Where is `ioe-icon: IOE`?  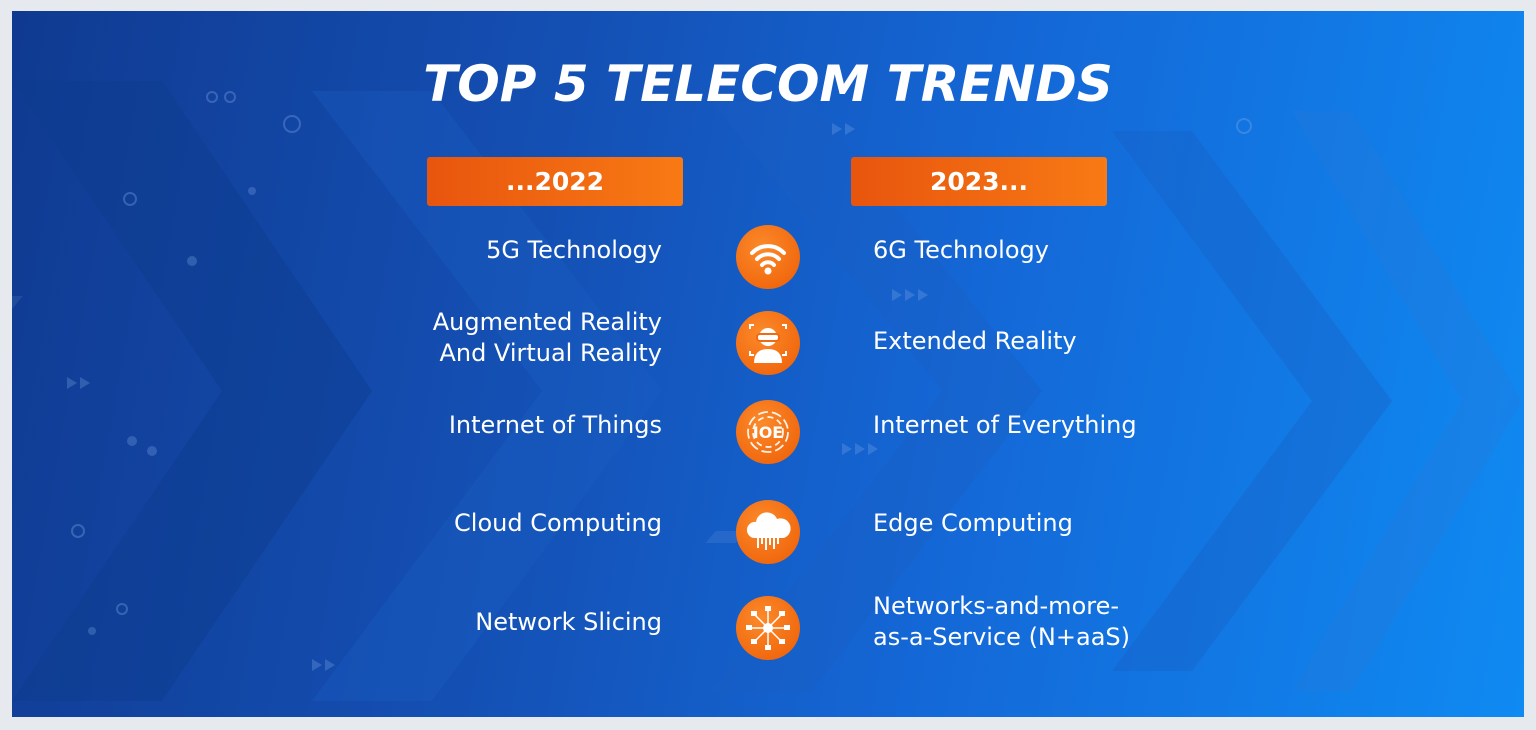
ioe-icon: IOE is located at coordinates (768, 432).